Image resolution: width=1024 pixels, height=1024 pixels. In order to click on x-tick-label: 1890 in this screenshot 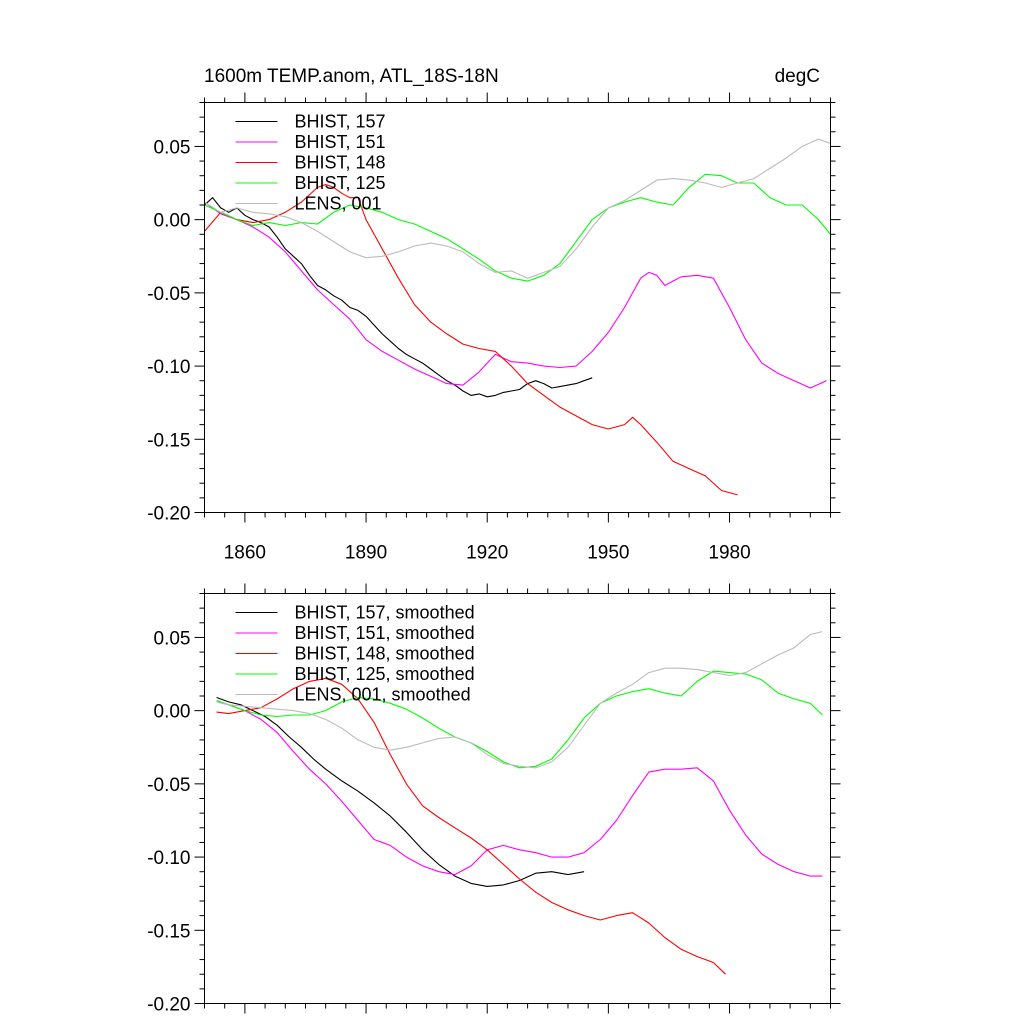, I will do `click(366, 553)`.